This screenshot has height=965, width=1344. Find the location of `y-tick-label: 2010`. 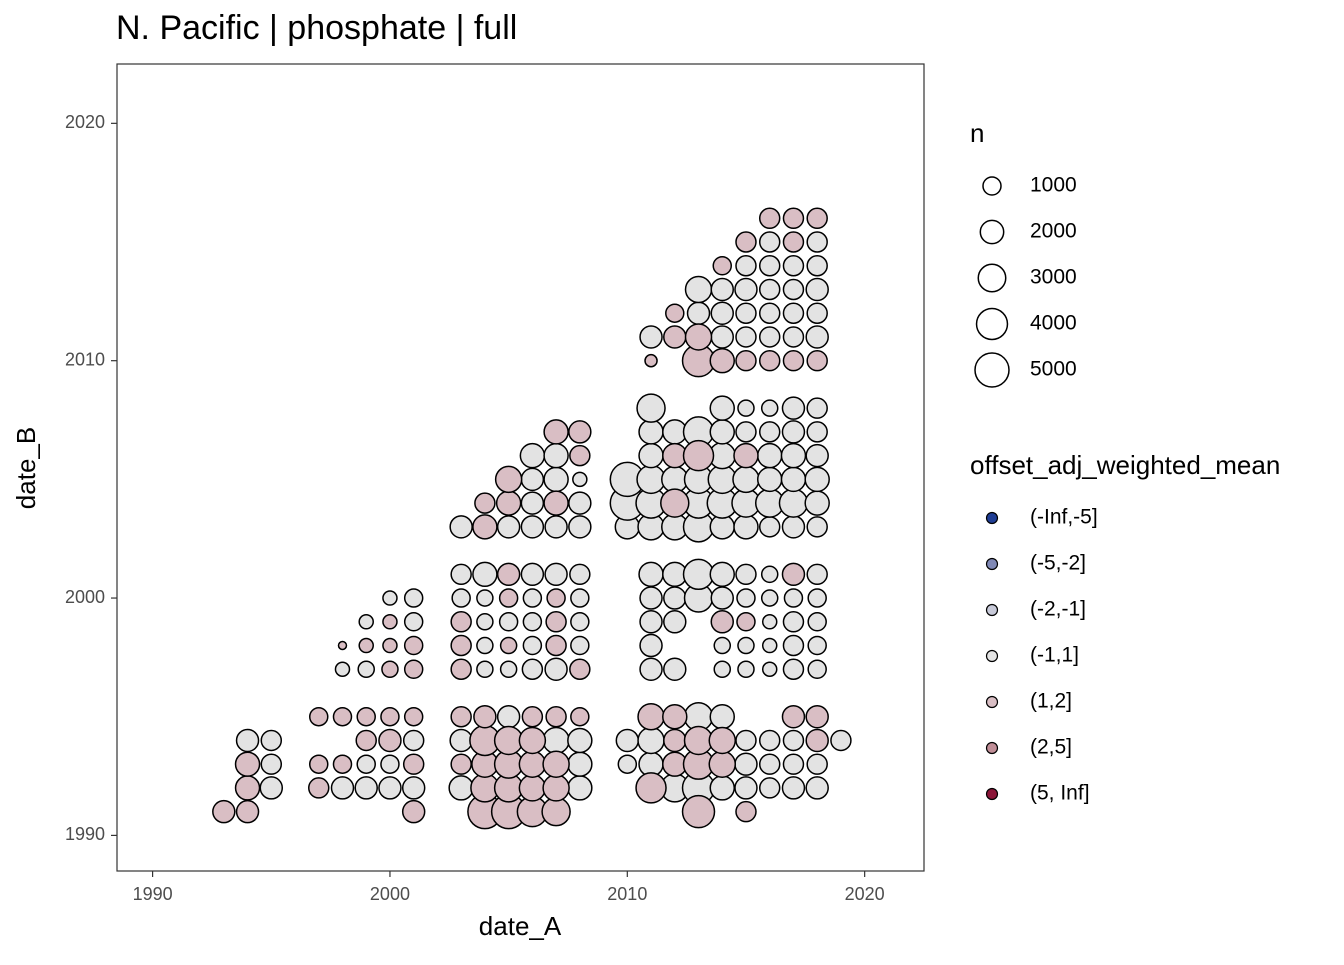

y-tick-label: 2010 is located at coordinates (85, 359).